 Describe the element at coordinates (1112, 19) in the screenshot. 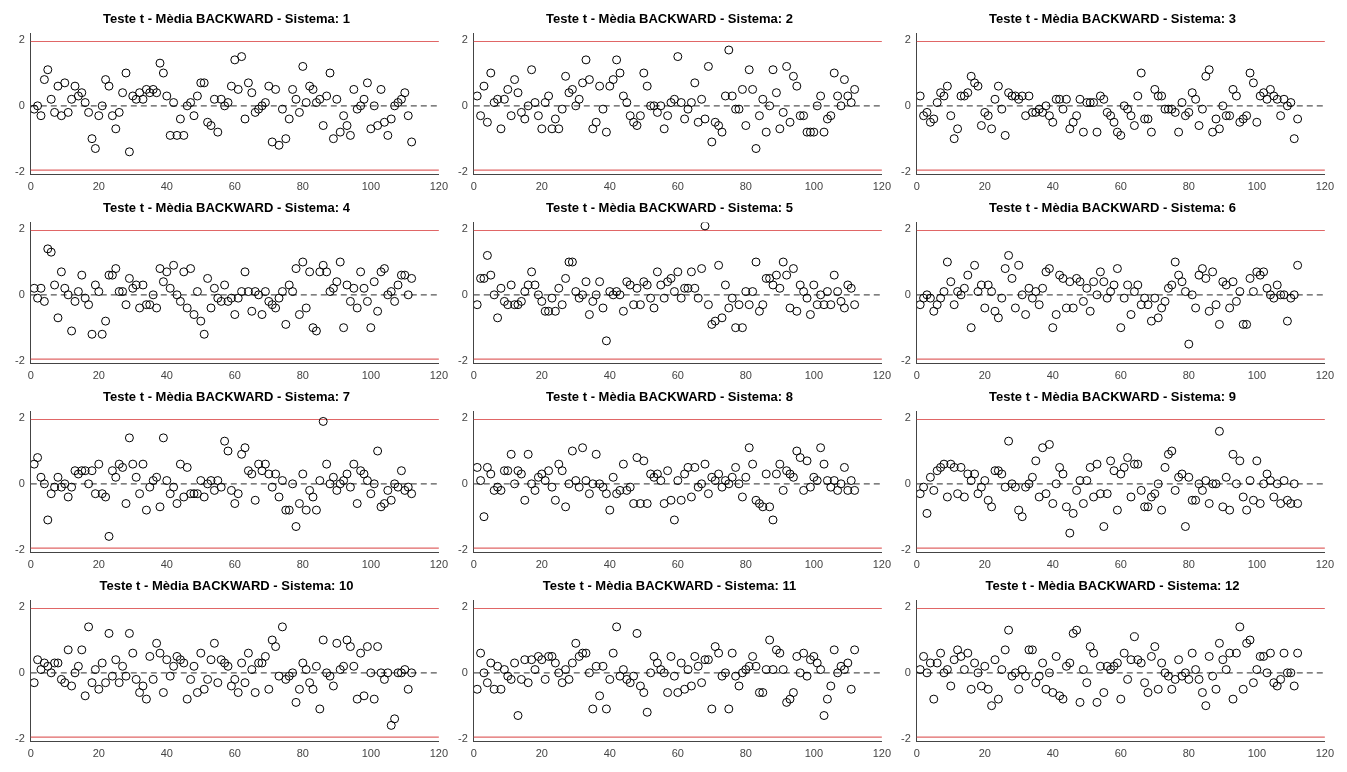

I see `chart-title: Teste t - Mèdia BACKWARD - Sistema: 3` at that location.